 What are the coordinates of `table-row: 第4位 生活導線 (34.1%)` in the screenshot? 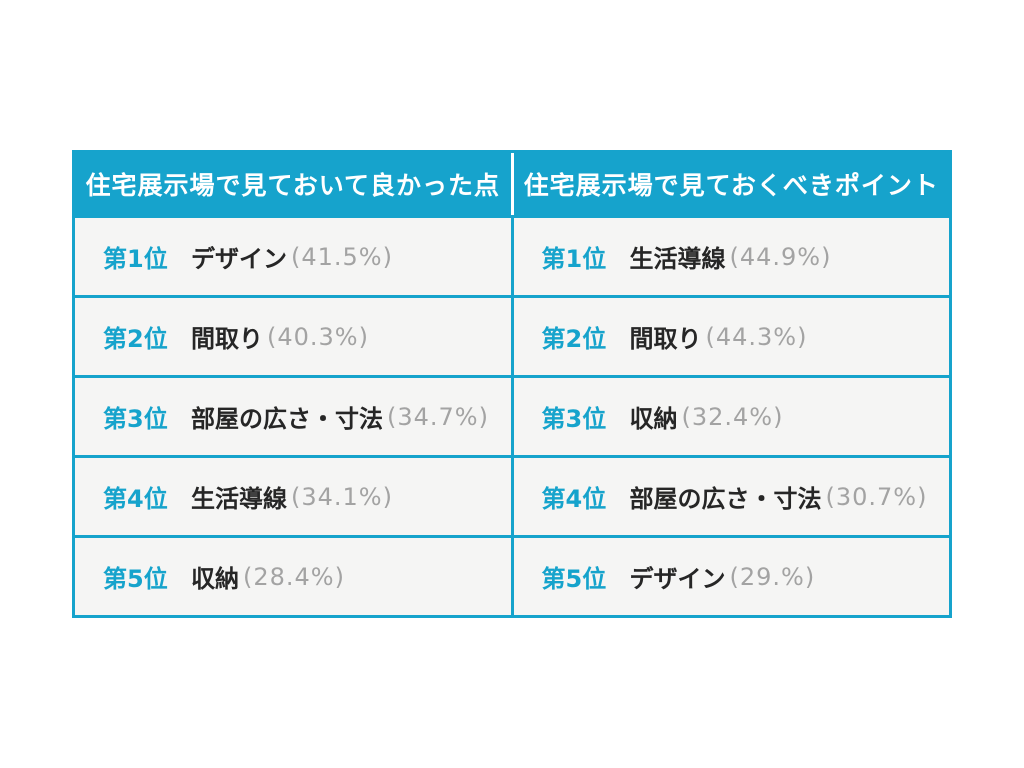 It's located at (293, 495).